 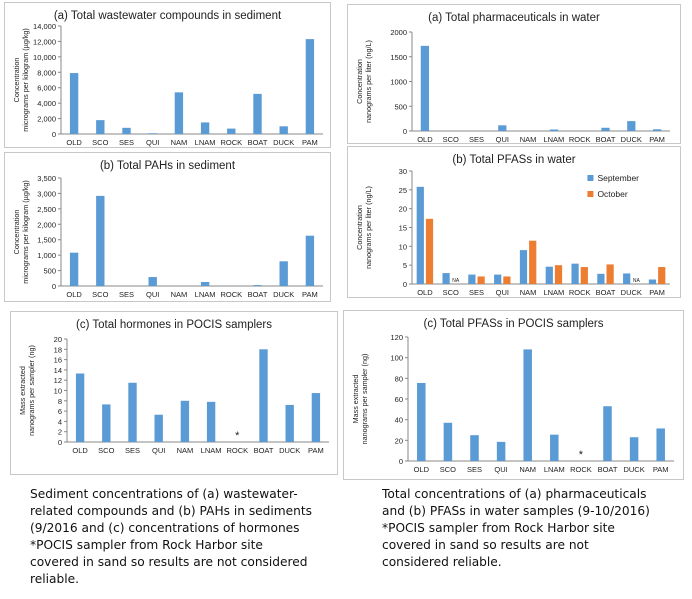 I want to click on bar-september-qui, so click(x=498, y=279).